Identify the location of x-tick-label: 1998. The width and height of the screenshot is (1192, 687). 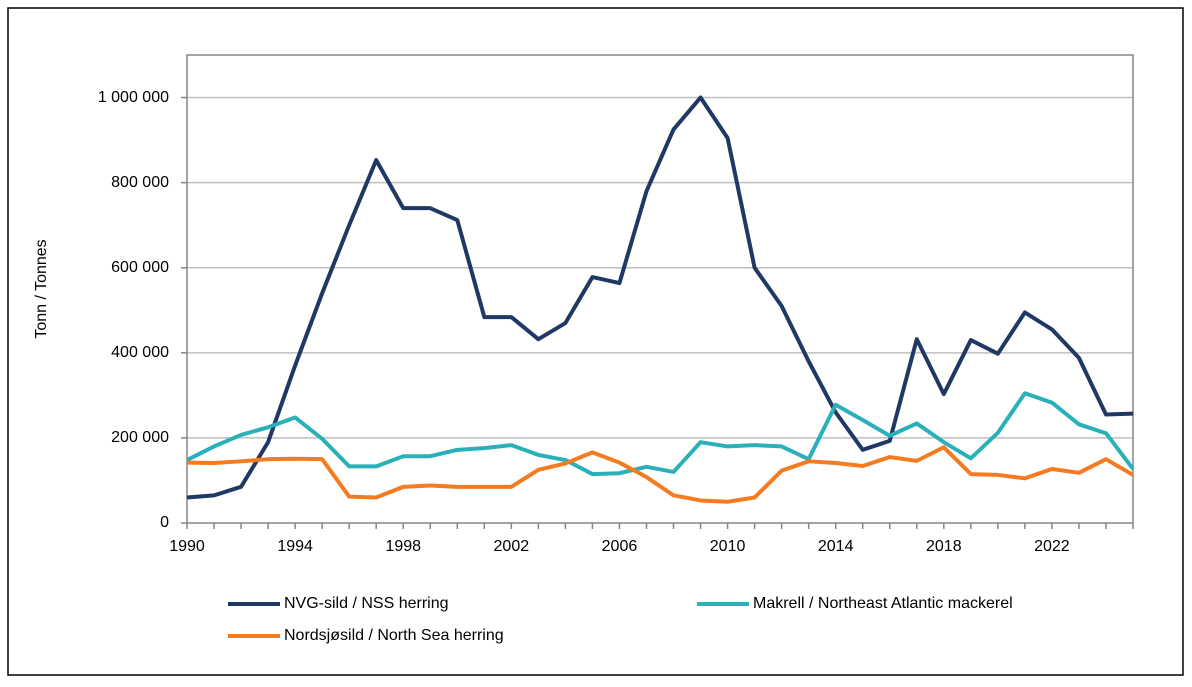
(403, 546).